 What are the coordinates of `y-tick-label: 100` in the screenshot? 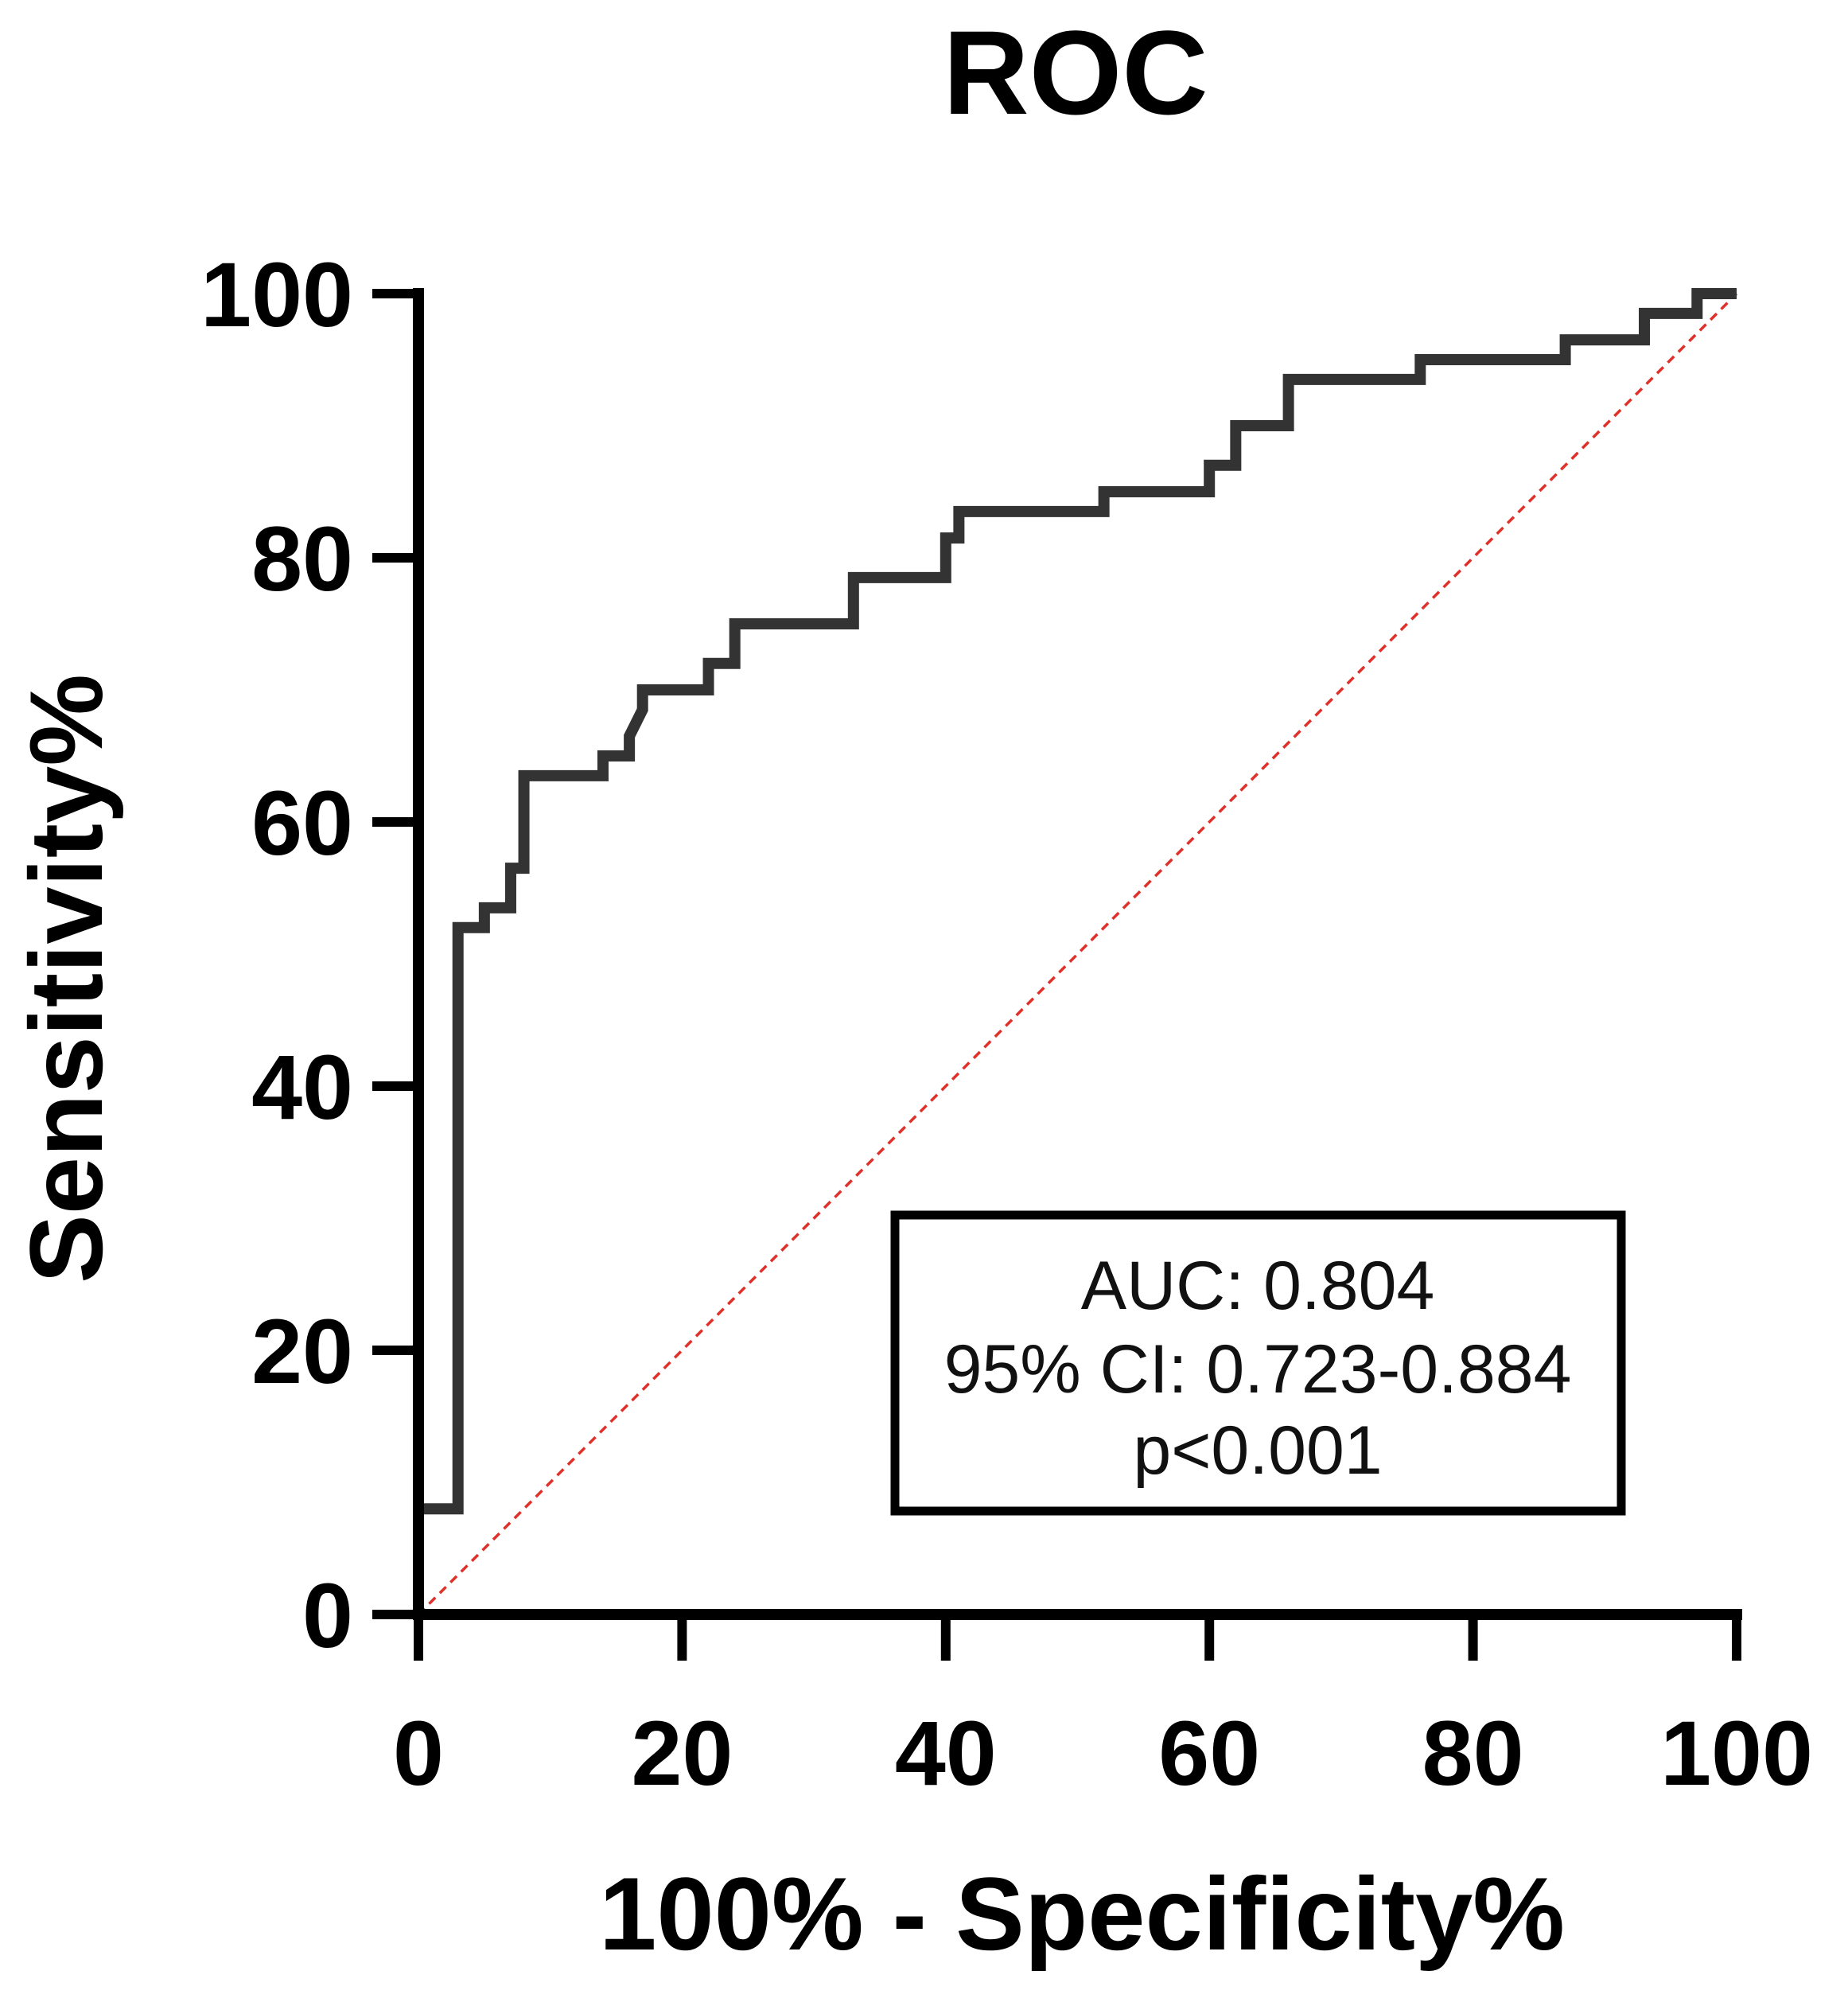 It's located at (276, 295).